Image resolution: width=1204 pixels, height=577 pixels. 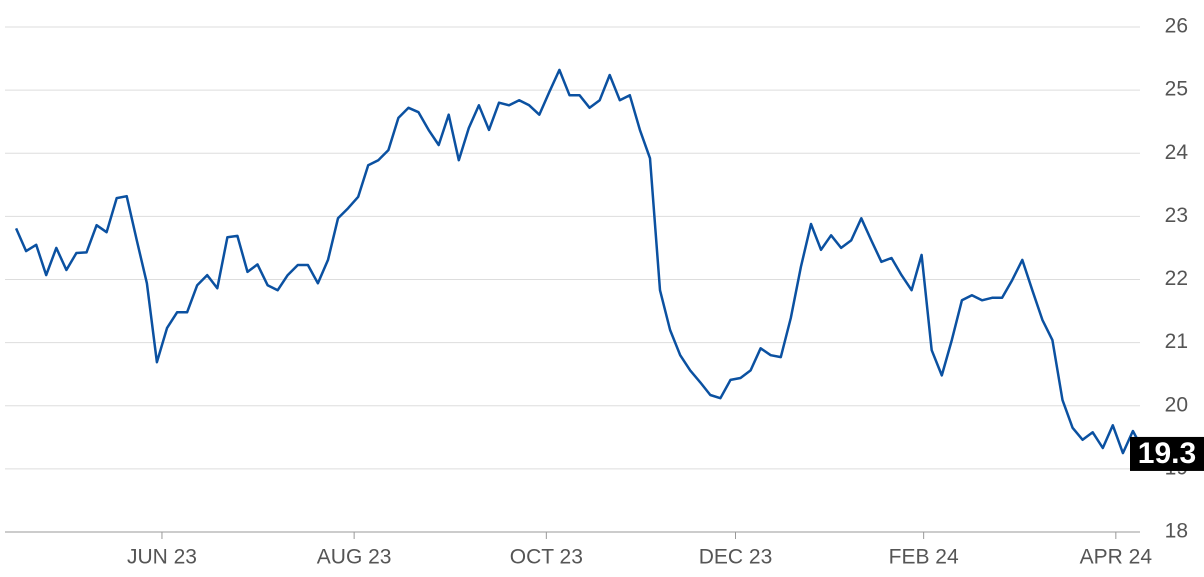 I want to click on y-tick-label: 23, so click(x=1176, y=215).